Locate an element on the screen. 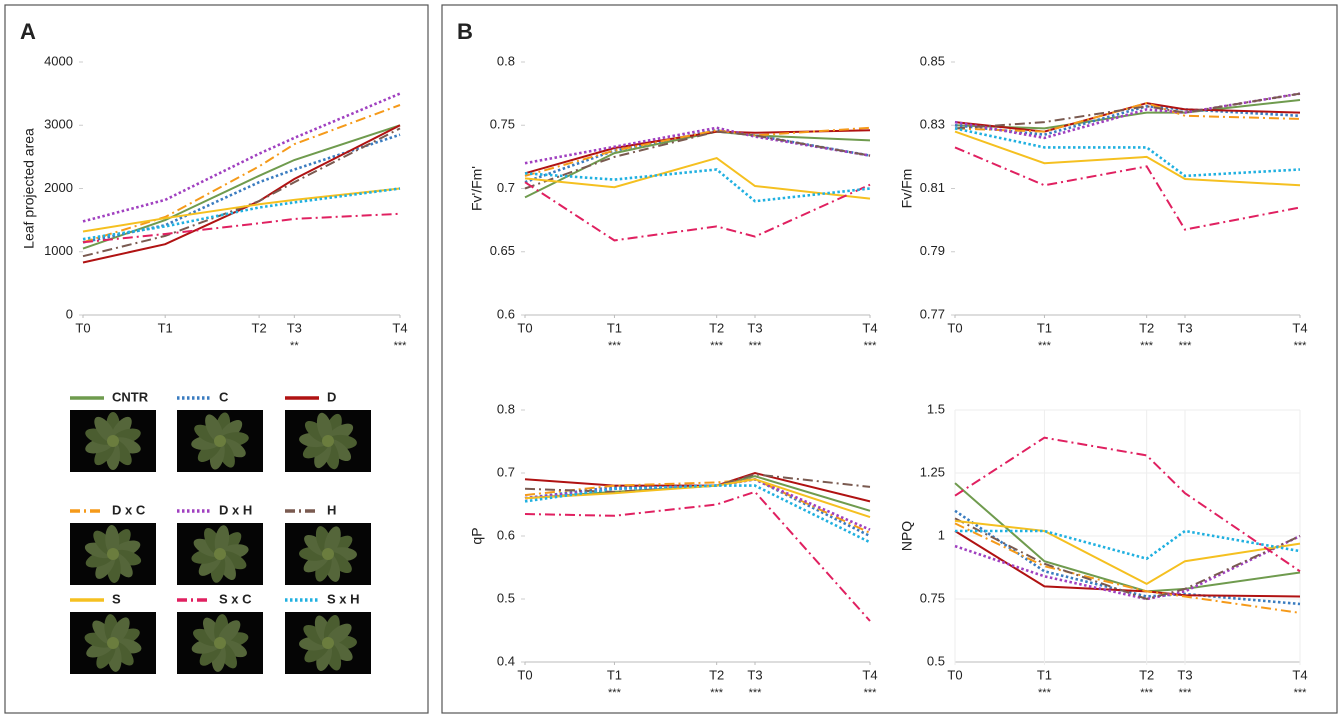  y-tick-label: 1000 is located at coordinates (58, 250).